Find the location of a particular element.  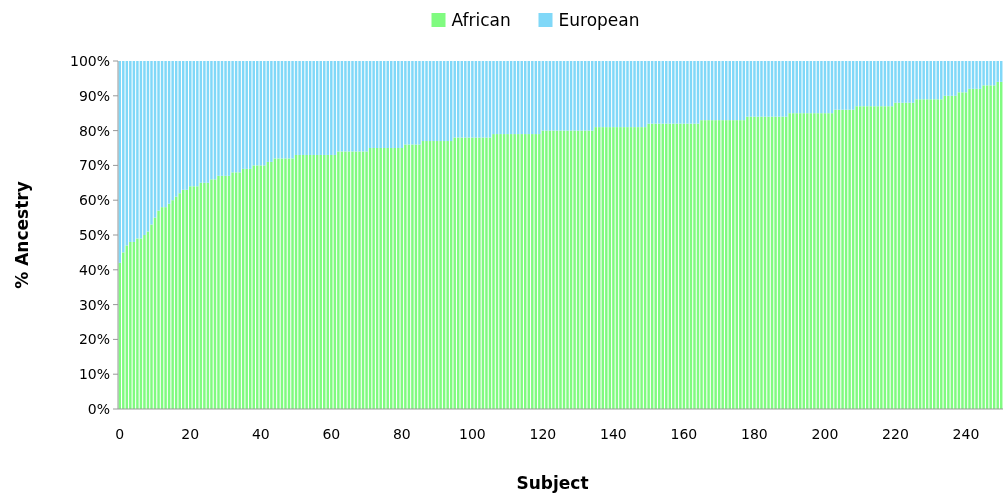

y-tick-label: 70% is located at coordinates (94, 165).